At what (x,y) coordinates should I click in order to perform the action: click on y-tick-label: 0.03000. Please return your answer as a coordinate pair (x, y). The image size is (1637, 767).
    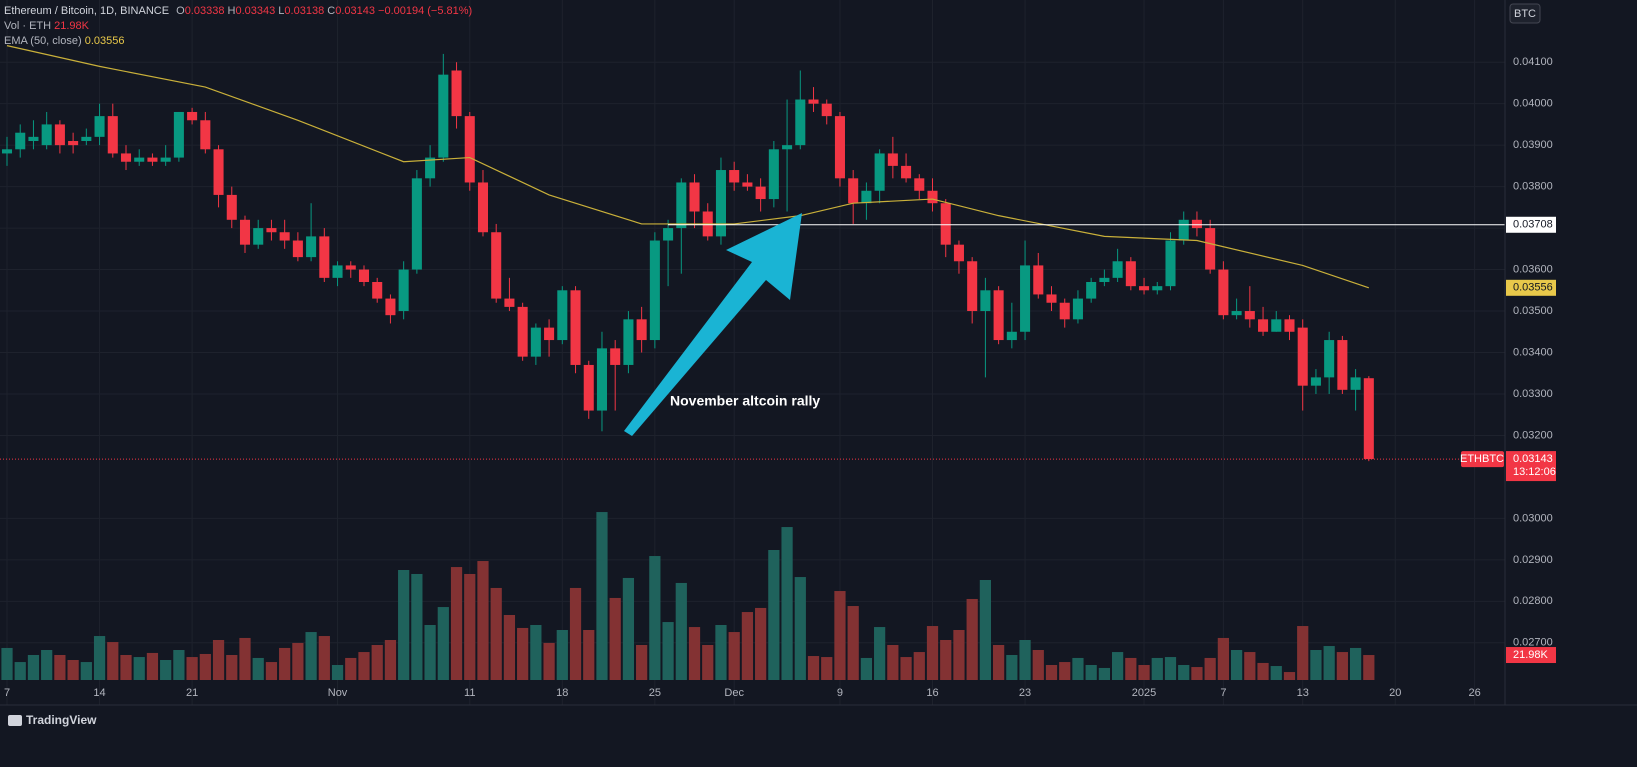
    Looking at the image, I should click on (1533, 518).